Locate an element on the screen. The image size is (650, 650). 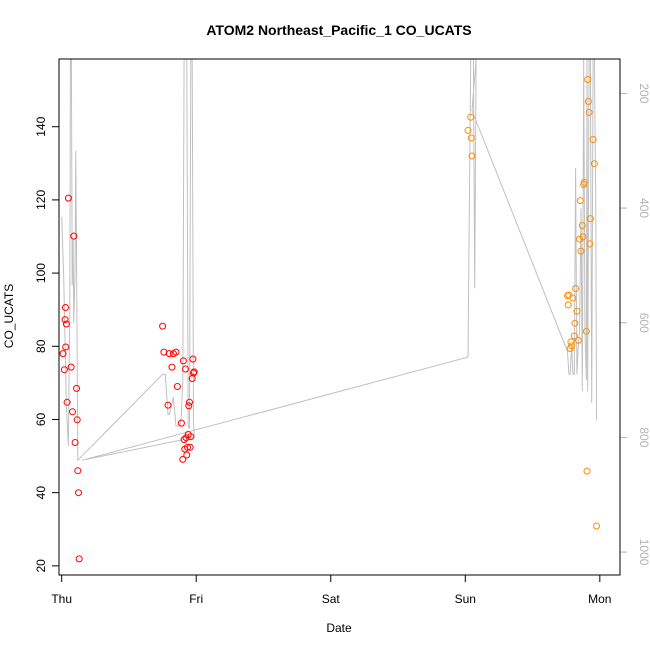
y-tick-label: 20 is located at coordinates (41, 566).